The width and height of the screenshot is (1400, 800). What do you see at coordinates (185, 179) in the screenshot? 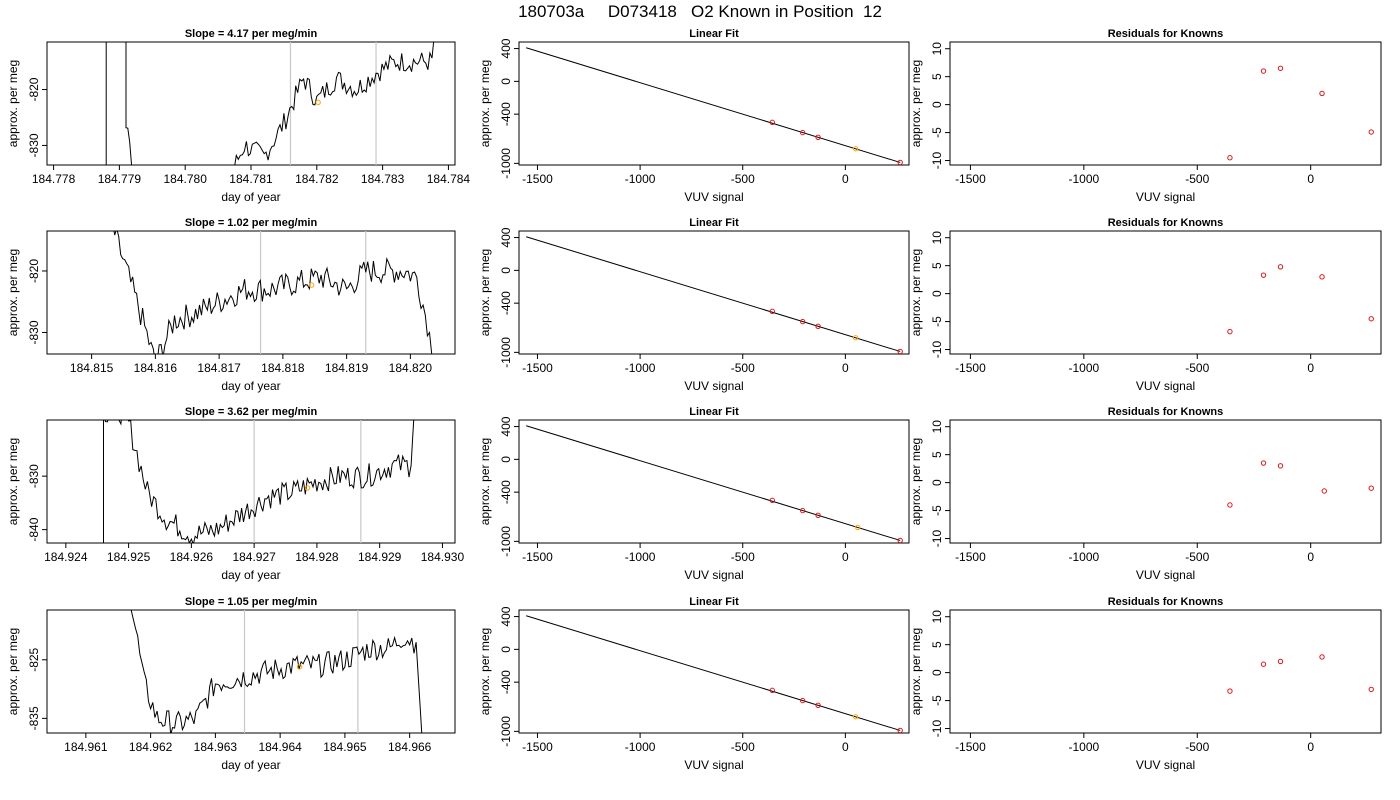
I see `x-tick-label: 184.780` at bounding box center [185, 179].